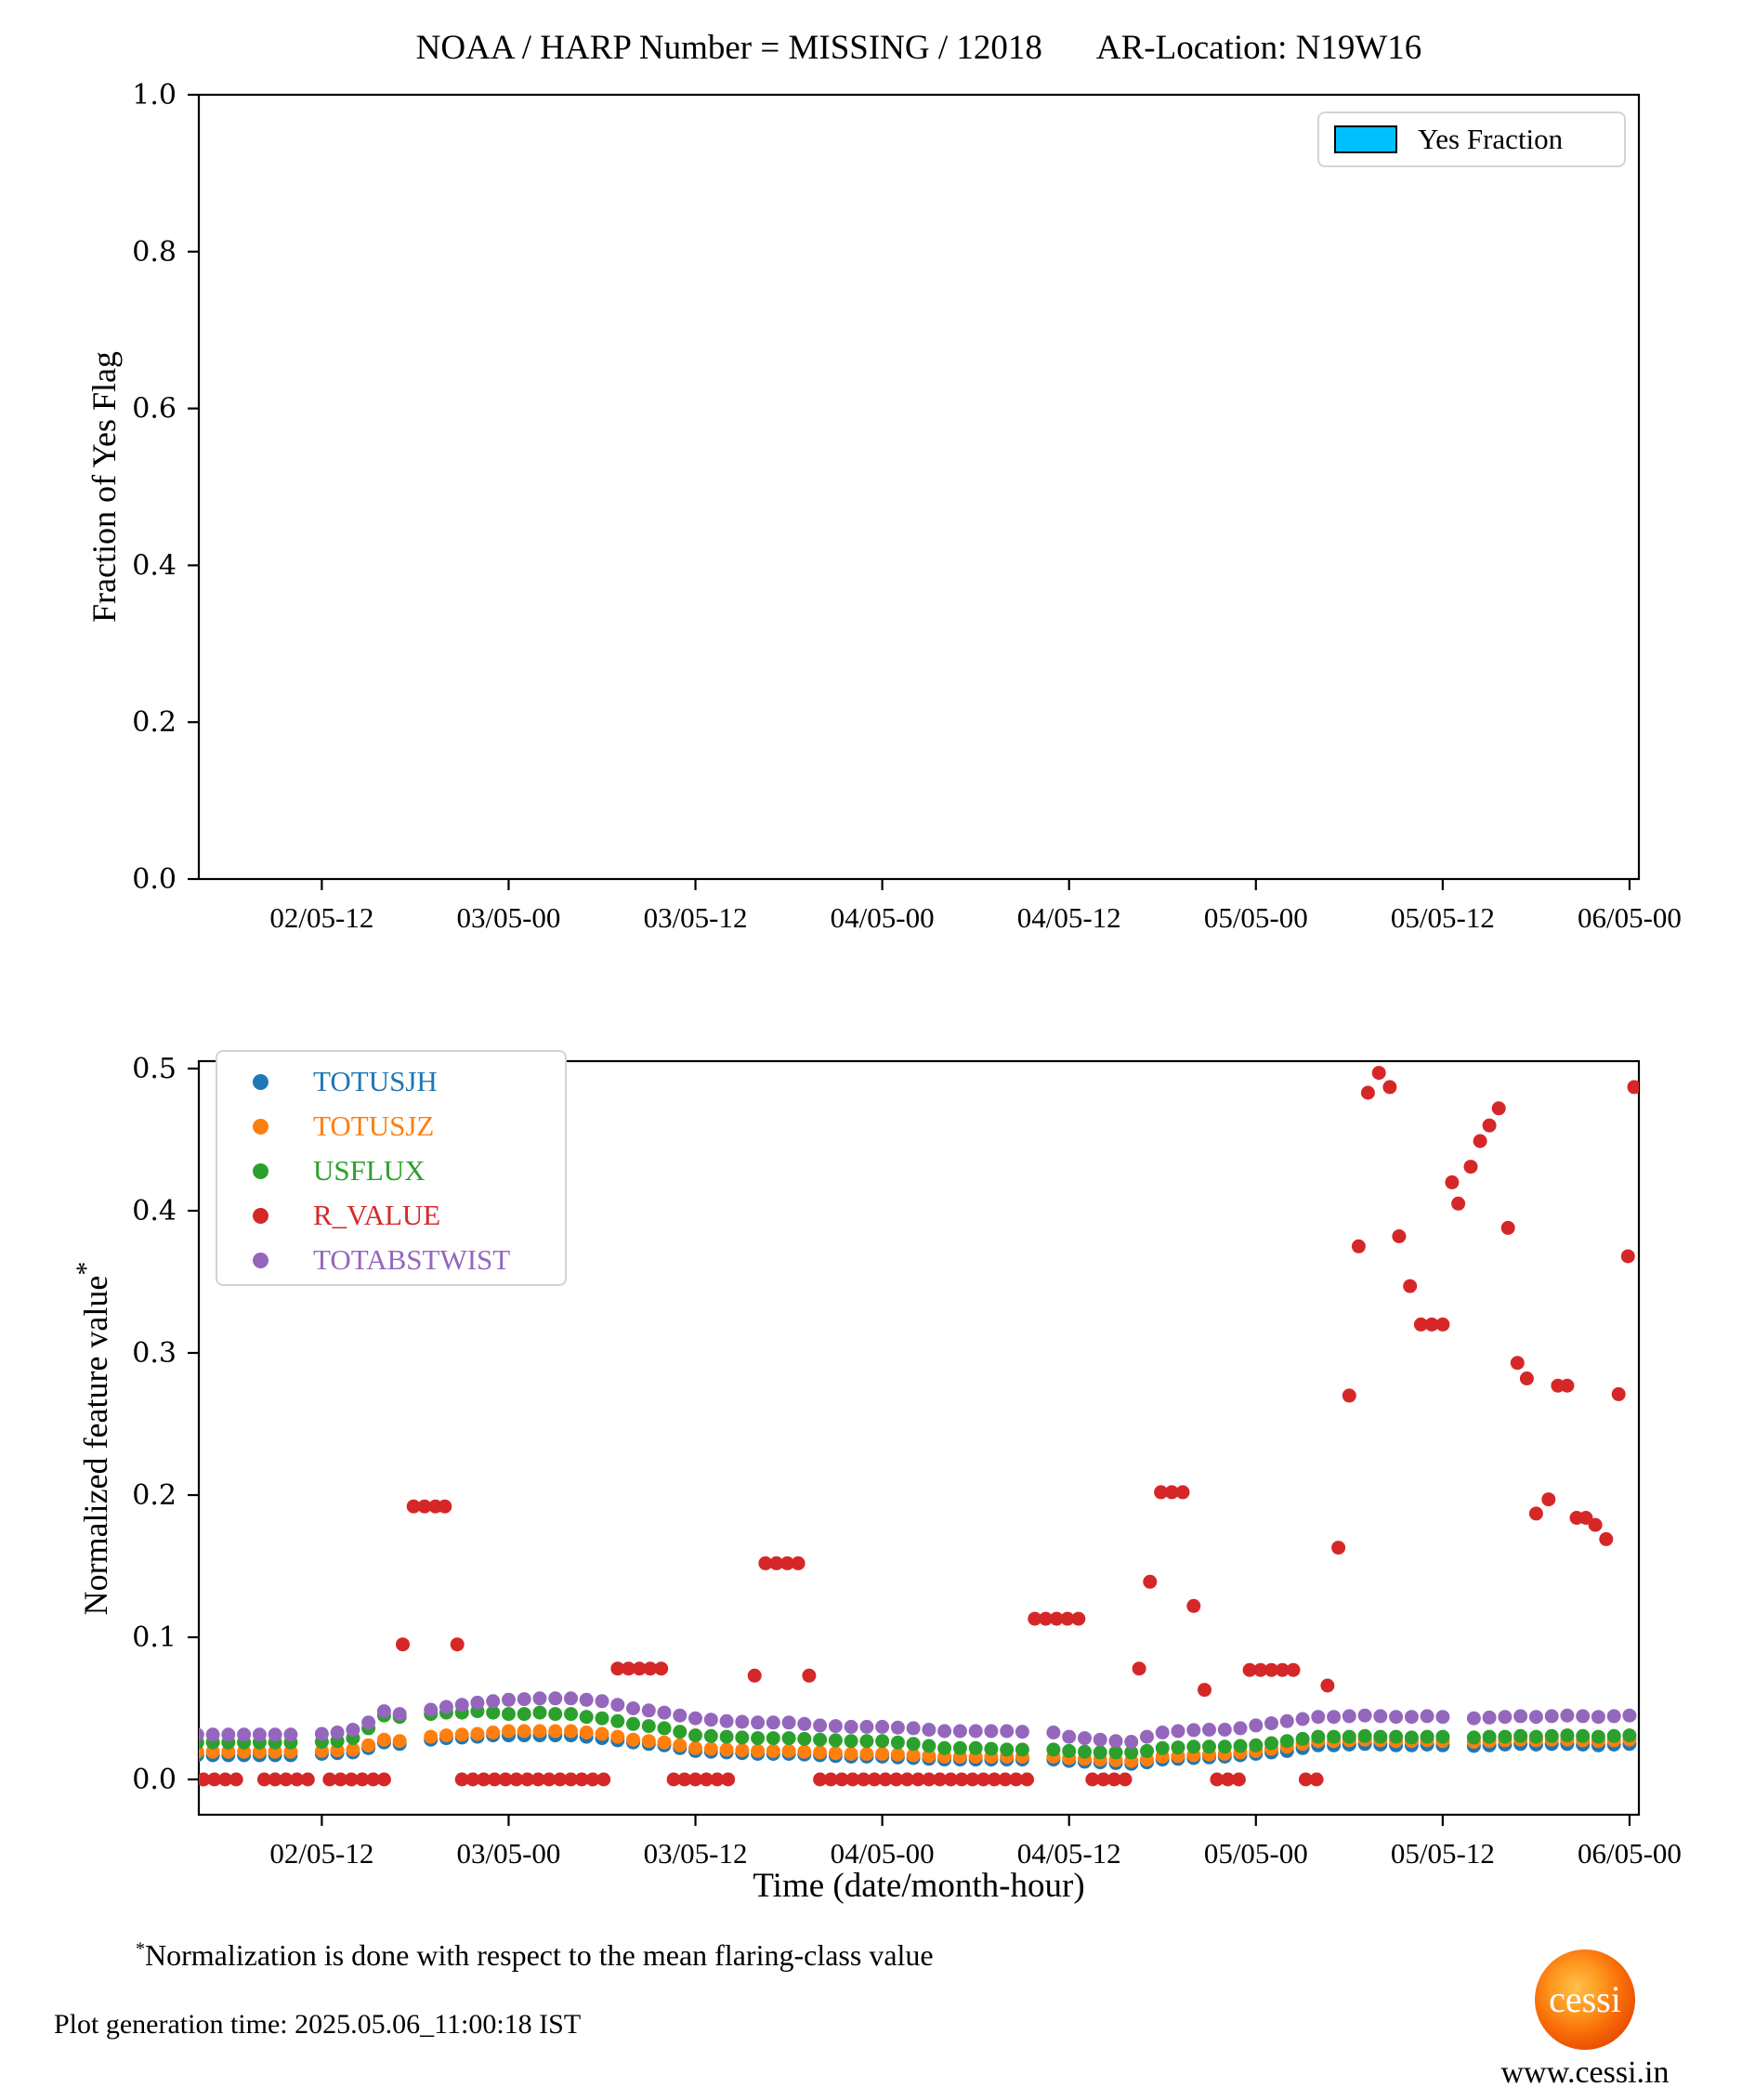  I want to click on svg-text: 0.5, so click(154, 1069).